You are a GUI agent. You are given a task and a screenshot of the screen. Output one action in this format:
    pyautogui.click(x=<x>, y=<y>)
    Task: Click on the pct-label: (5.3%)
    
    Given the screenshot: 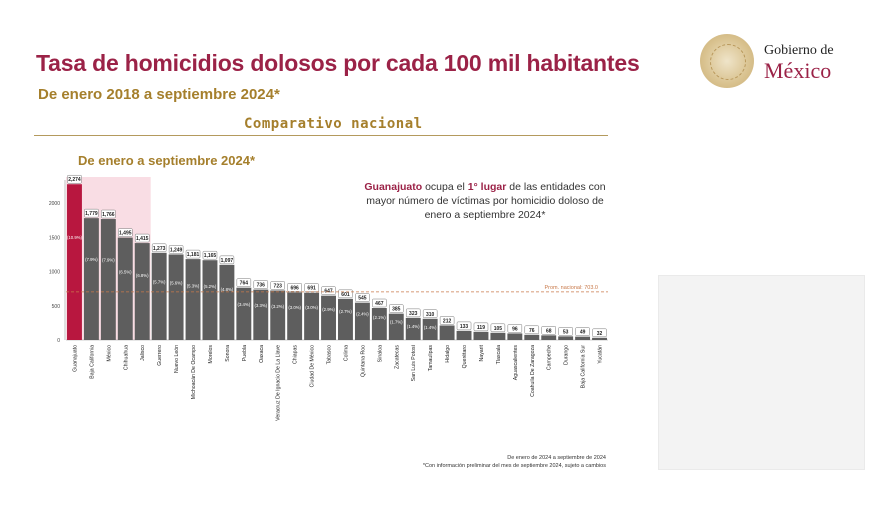 What is the action you would take?
    pyautogui.click(x=193, y=285)
    